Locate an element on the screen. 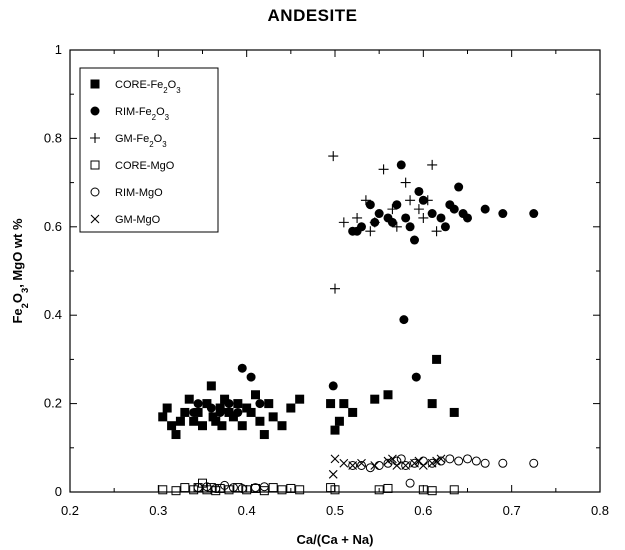  y-axis-title: Fe2O3, MgO wt % is located at coordinates (20, 271).